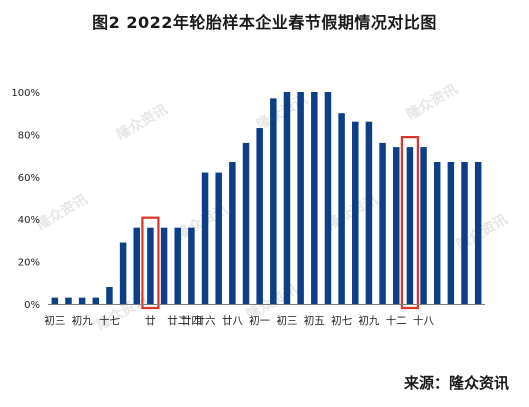 This screenshot has width=529, height=407. What do you see at coordinates (25, 199) in the screenshot?
I see `y-axis: 0% 20% 40% 60% 80% 100%` at bounding box center [25, 199].